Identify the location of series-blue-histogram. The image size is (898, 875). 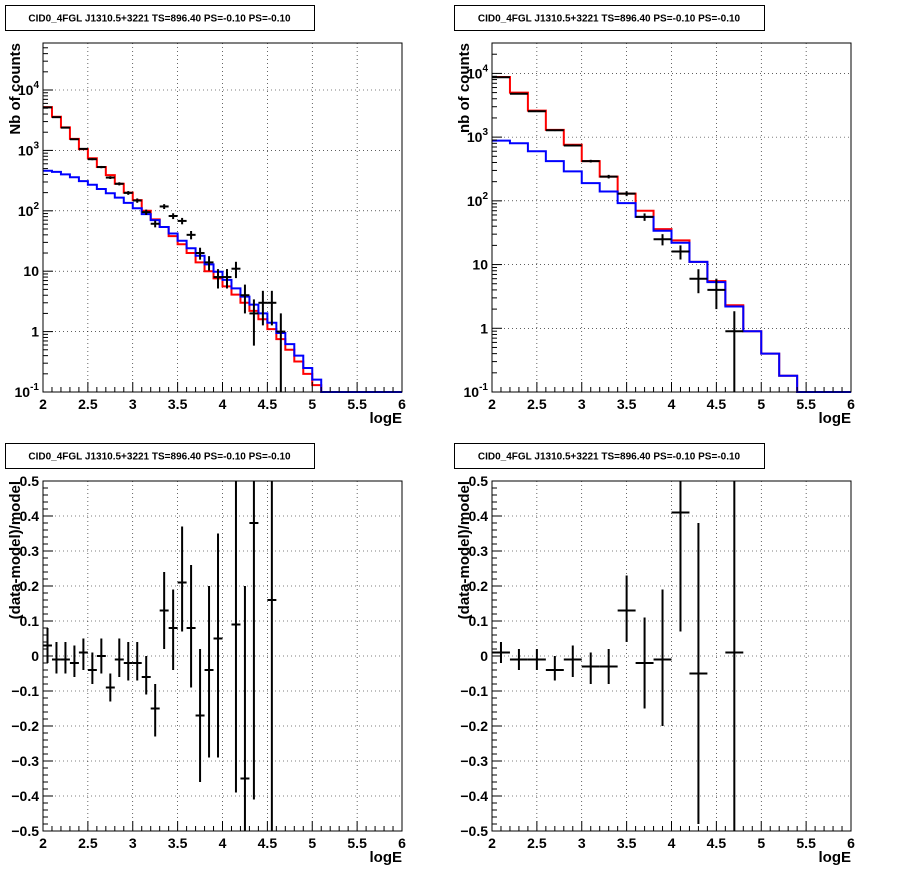
(671, 266).